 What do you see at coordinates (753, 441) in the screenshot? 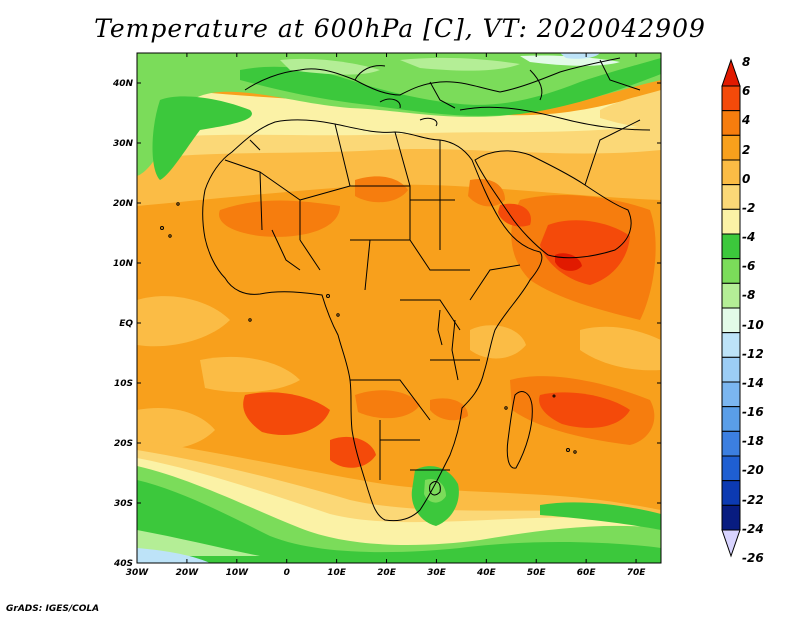
I see `colorbar-label: -18` at bounding box center [753, 441].